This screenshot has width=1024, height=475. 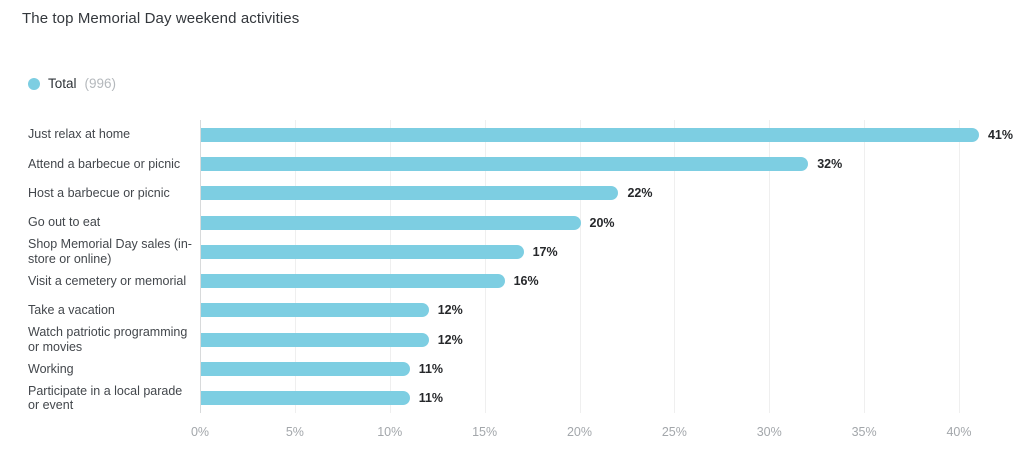 I want to click on x-tick-label: 5%, so click(x=294, y=432).